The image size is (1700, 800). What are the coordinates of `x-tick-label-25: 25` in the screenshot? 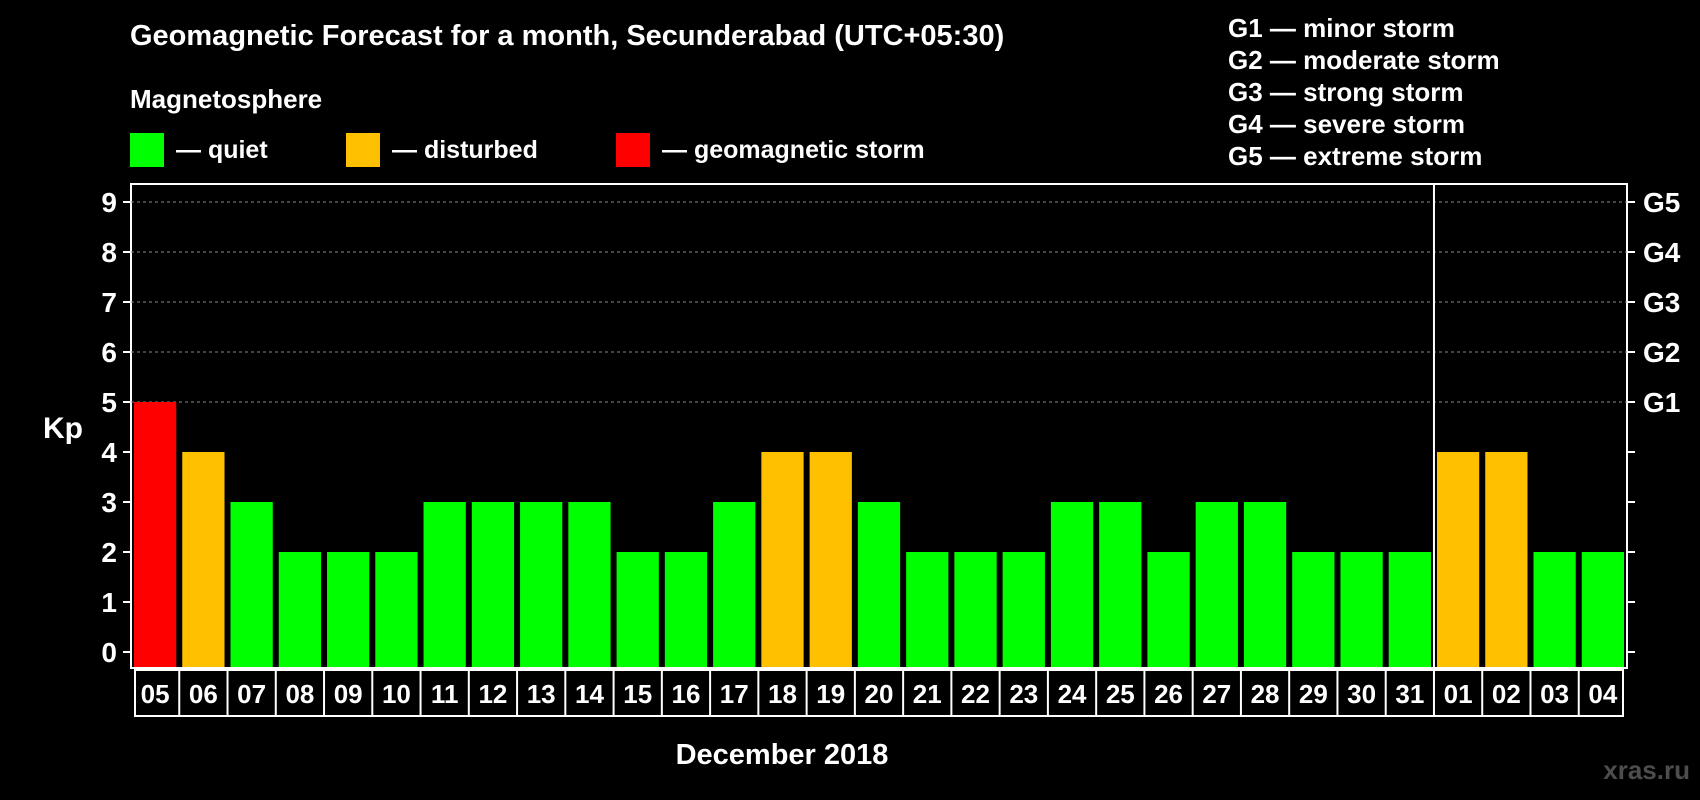 It's located at (1120, 694).